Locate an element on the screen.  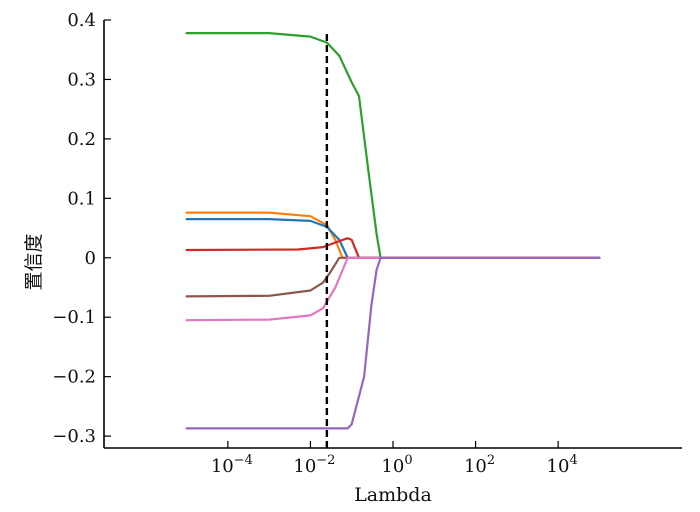
x-ticks: 10⁻⁴ 10⁻² 10⁰ 10² 10⁴ is located at coordinates (394, 459).